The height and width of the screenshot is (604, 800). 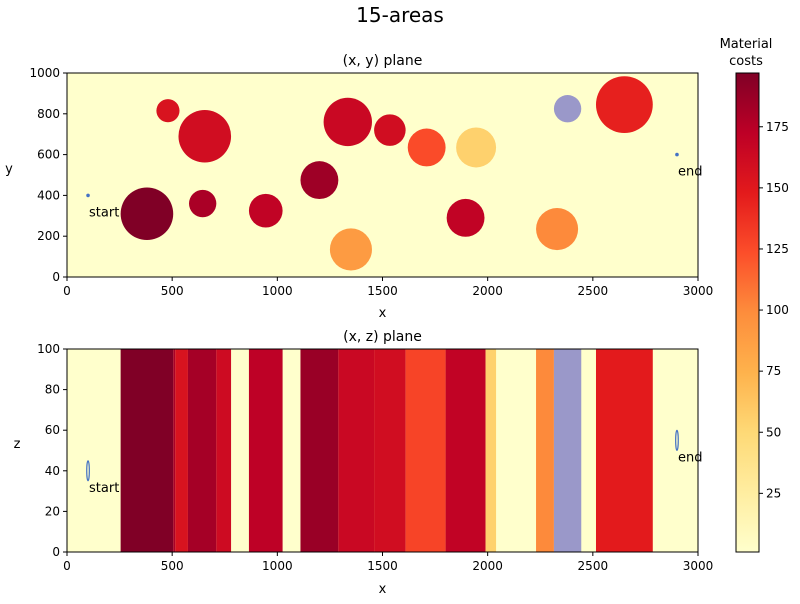 I want to click on bottom-x-axis-label: x, so click(x=383, y=589).